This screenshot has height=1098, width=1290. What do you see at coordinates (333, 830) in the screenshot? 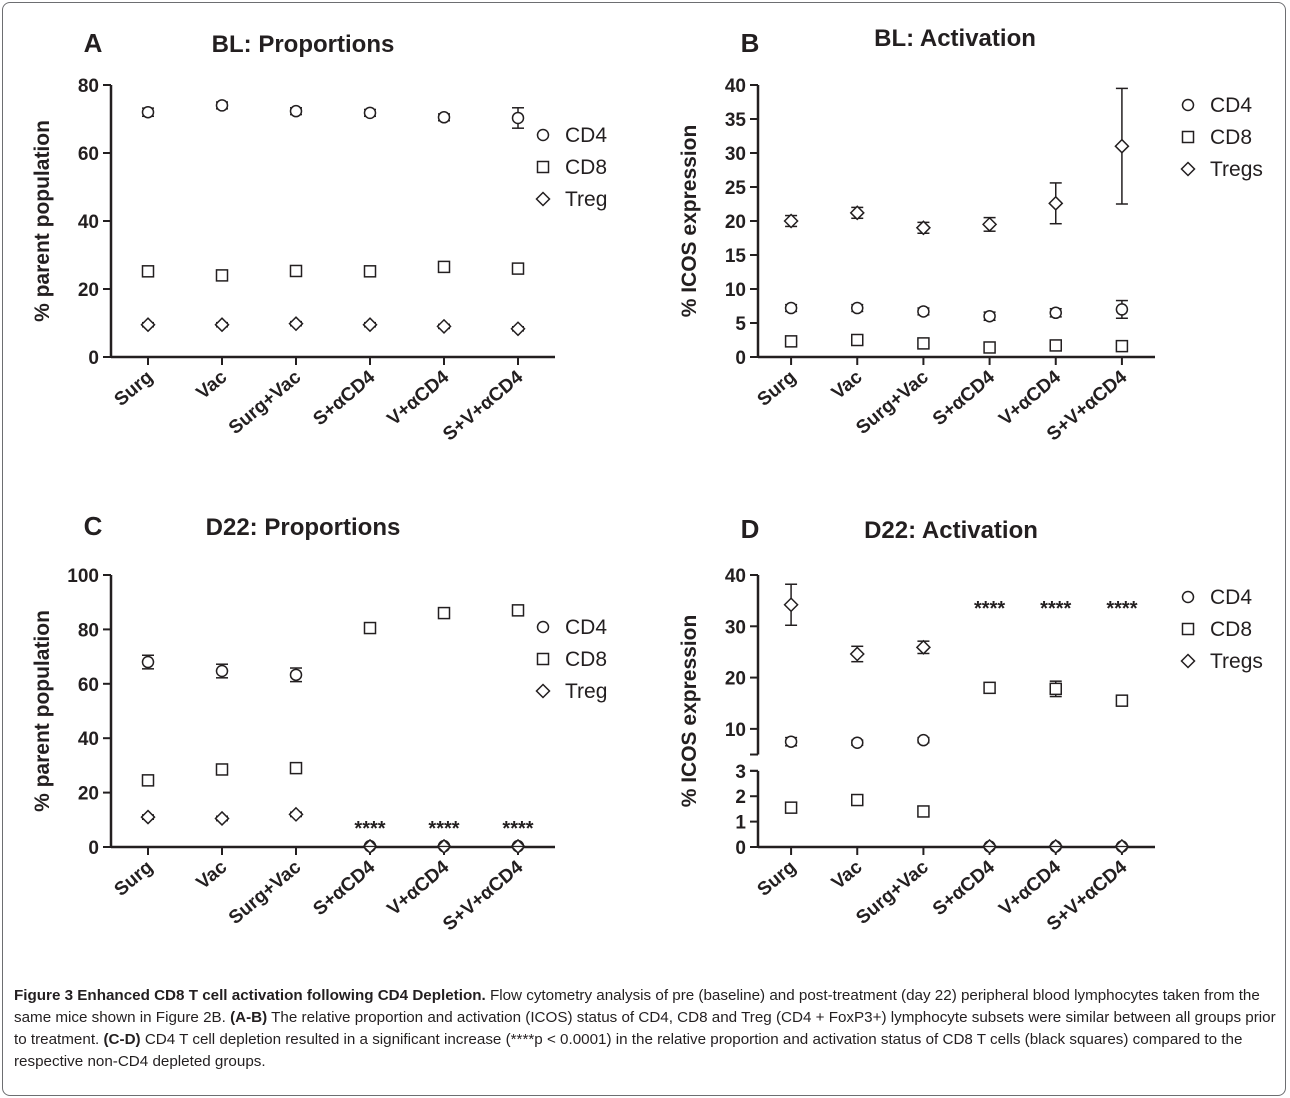
I see `series-treg` at bounding box center [333, 830].